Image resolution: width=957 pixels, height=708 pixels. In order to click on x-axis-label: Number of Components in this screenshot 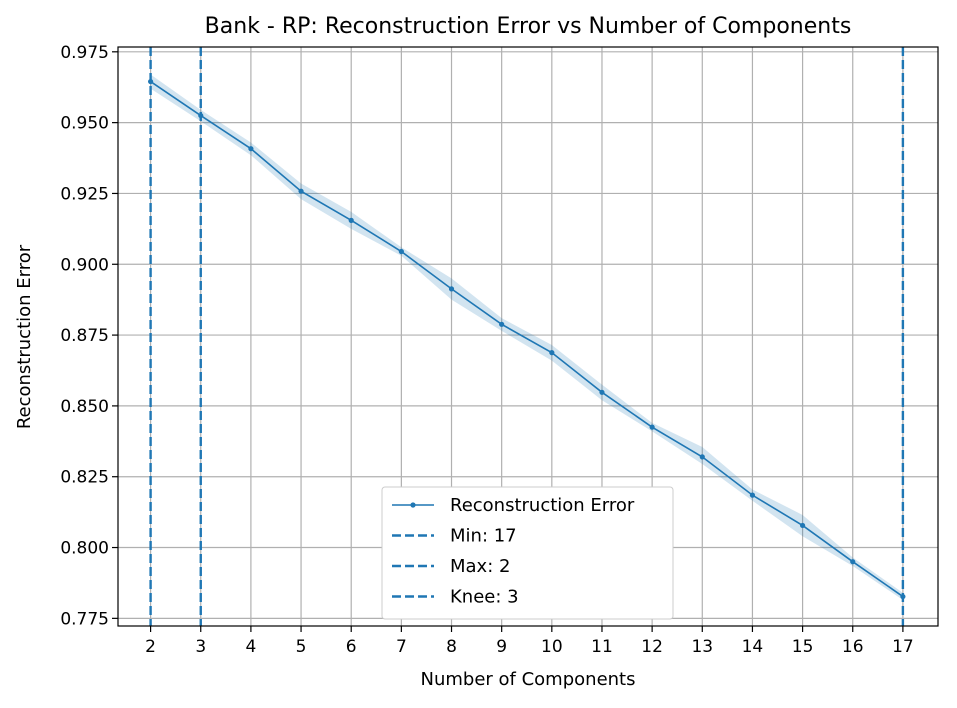, I will do `click(528, 679)`.